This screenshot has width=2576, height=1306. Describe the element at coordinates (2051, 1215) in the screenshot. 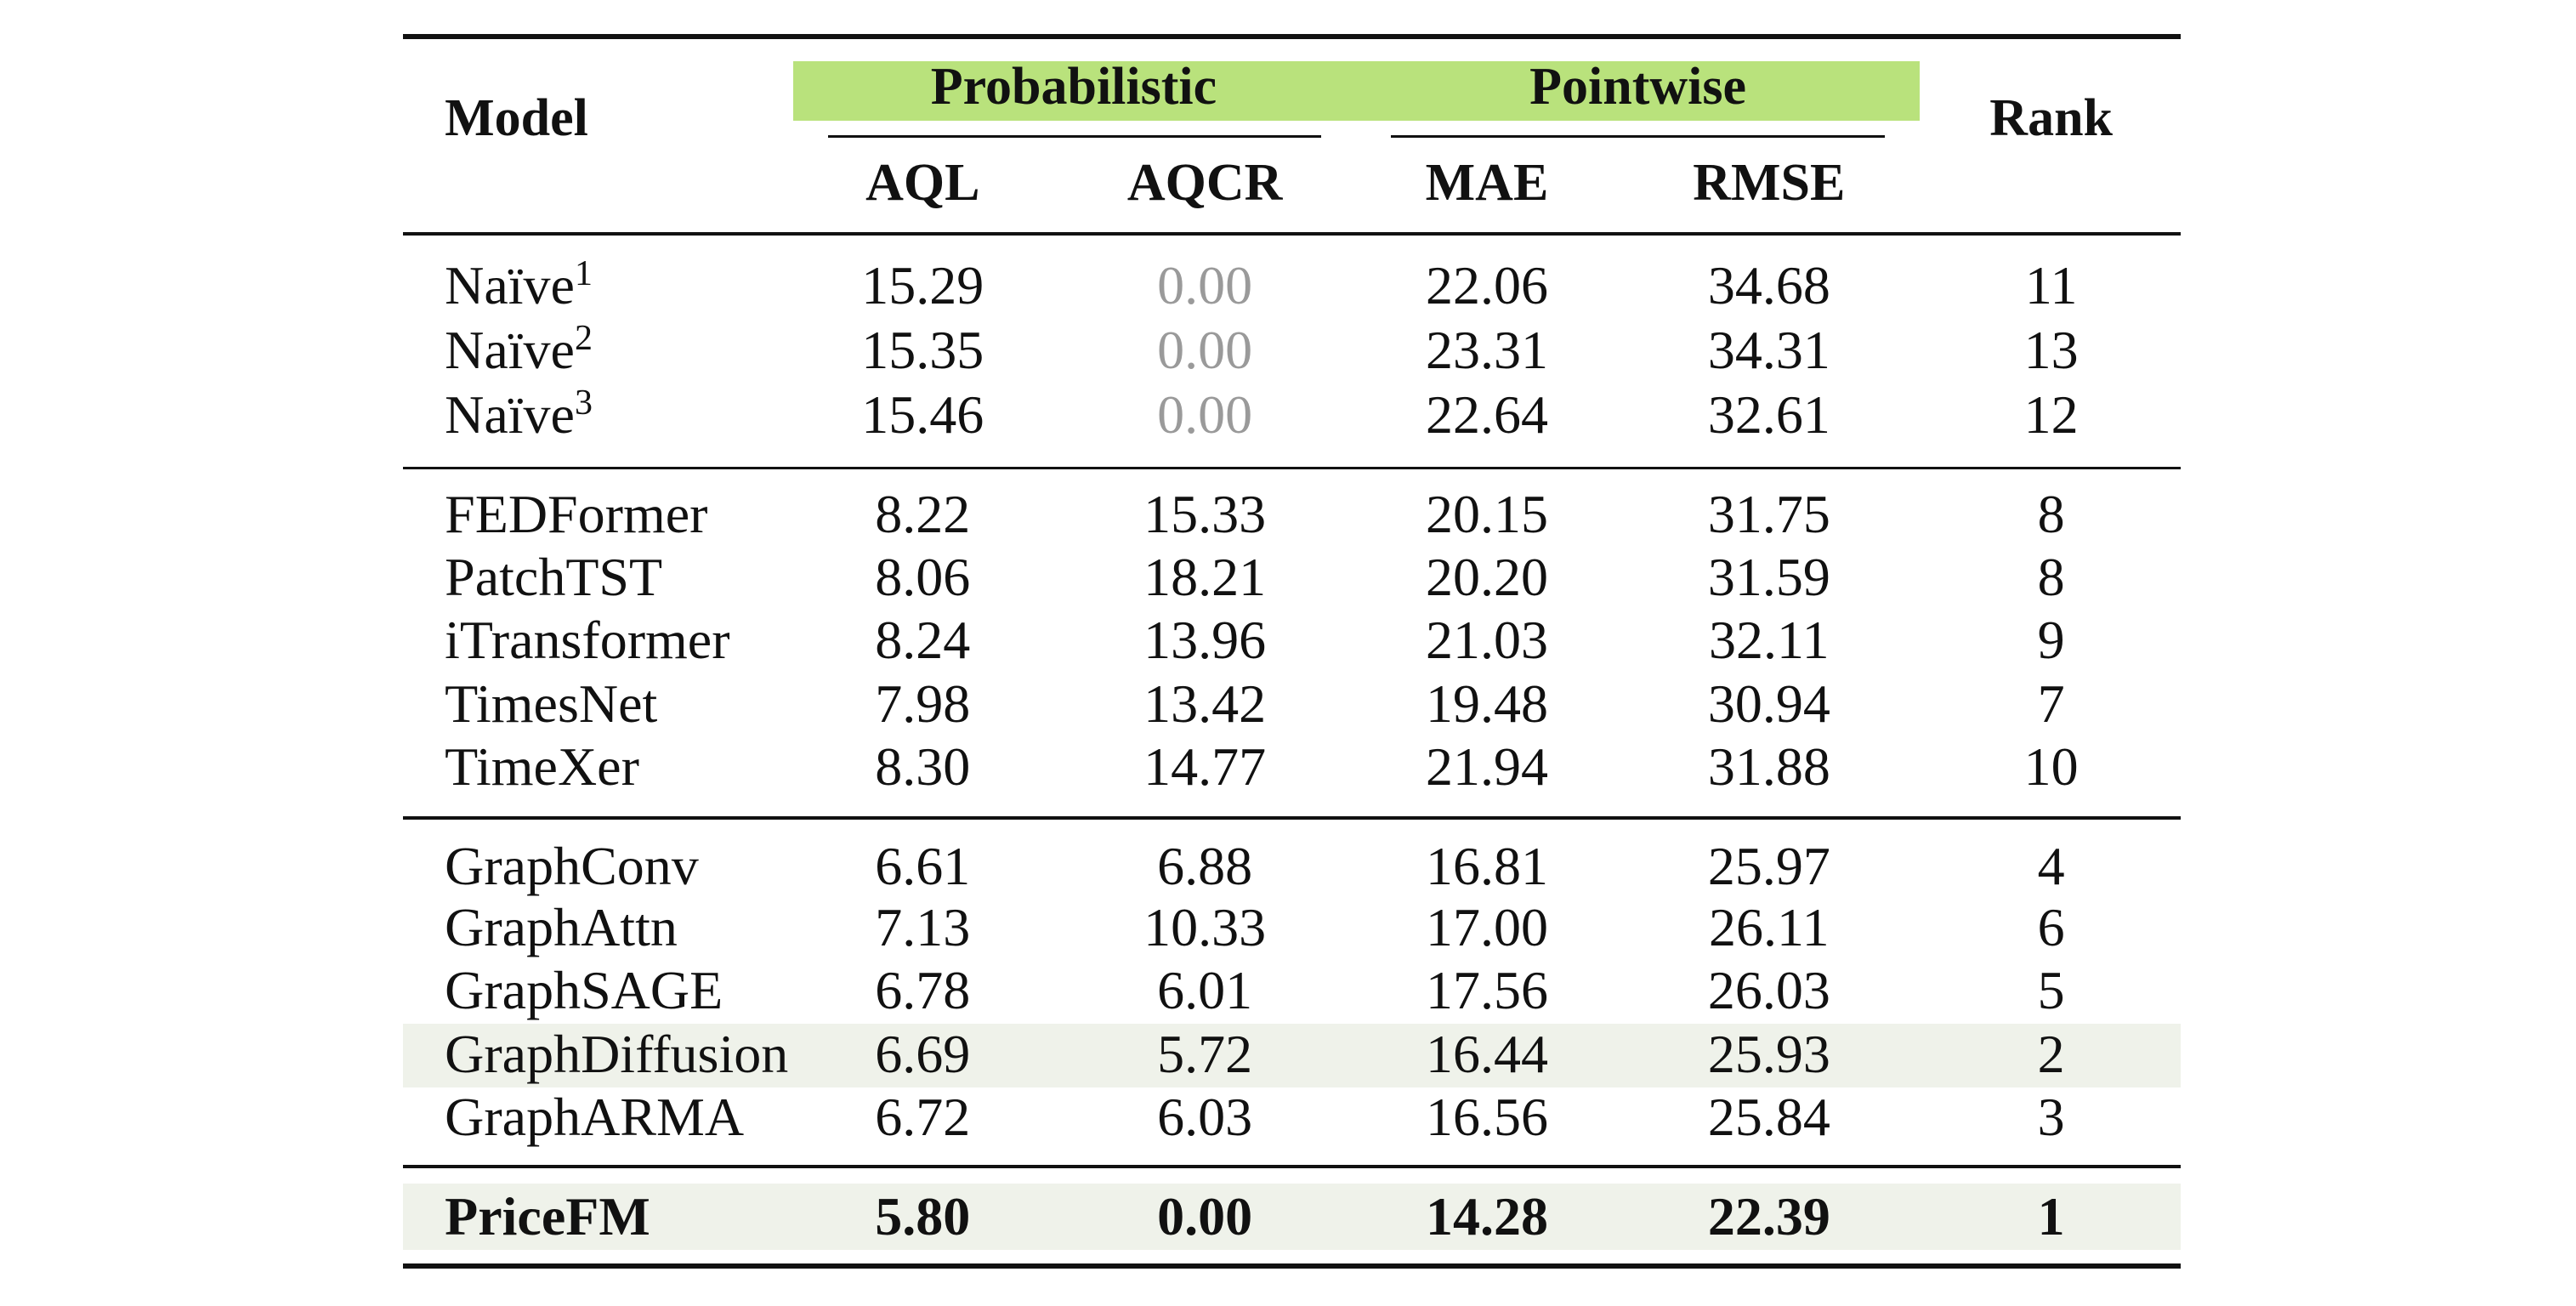

I see `rank-cell: 1` at that location.